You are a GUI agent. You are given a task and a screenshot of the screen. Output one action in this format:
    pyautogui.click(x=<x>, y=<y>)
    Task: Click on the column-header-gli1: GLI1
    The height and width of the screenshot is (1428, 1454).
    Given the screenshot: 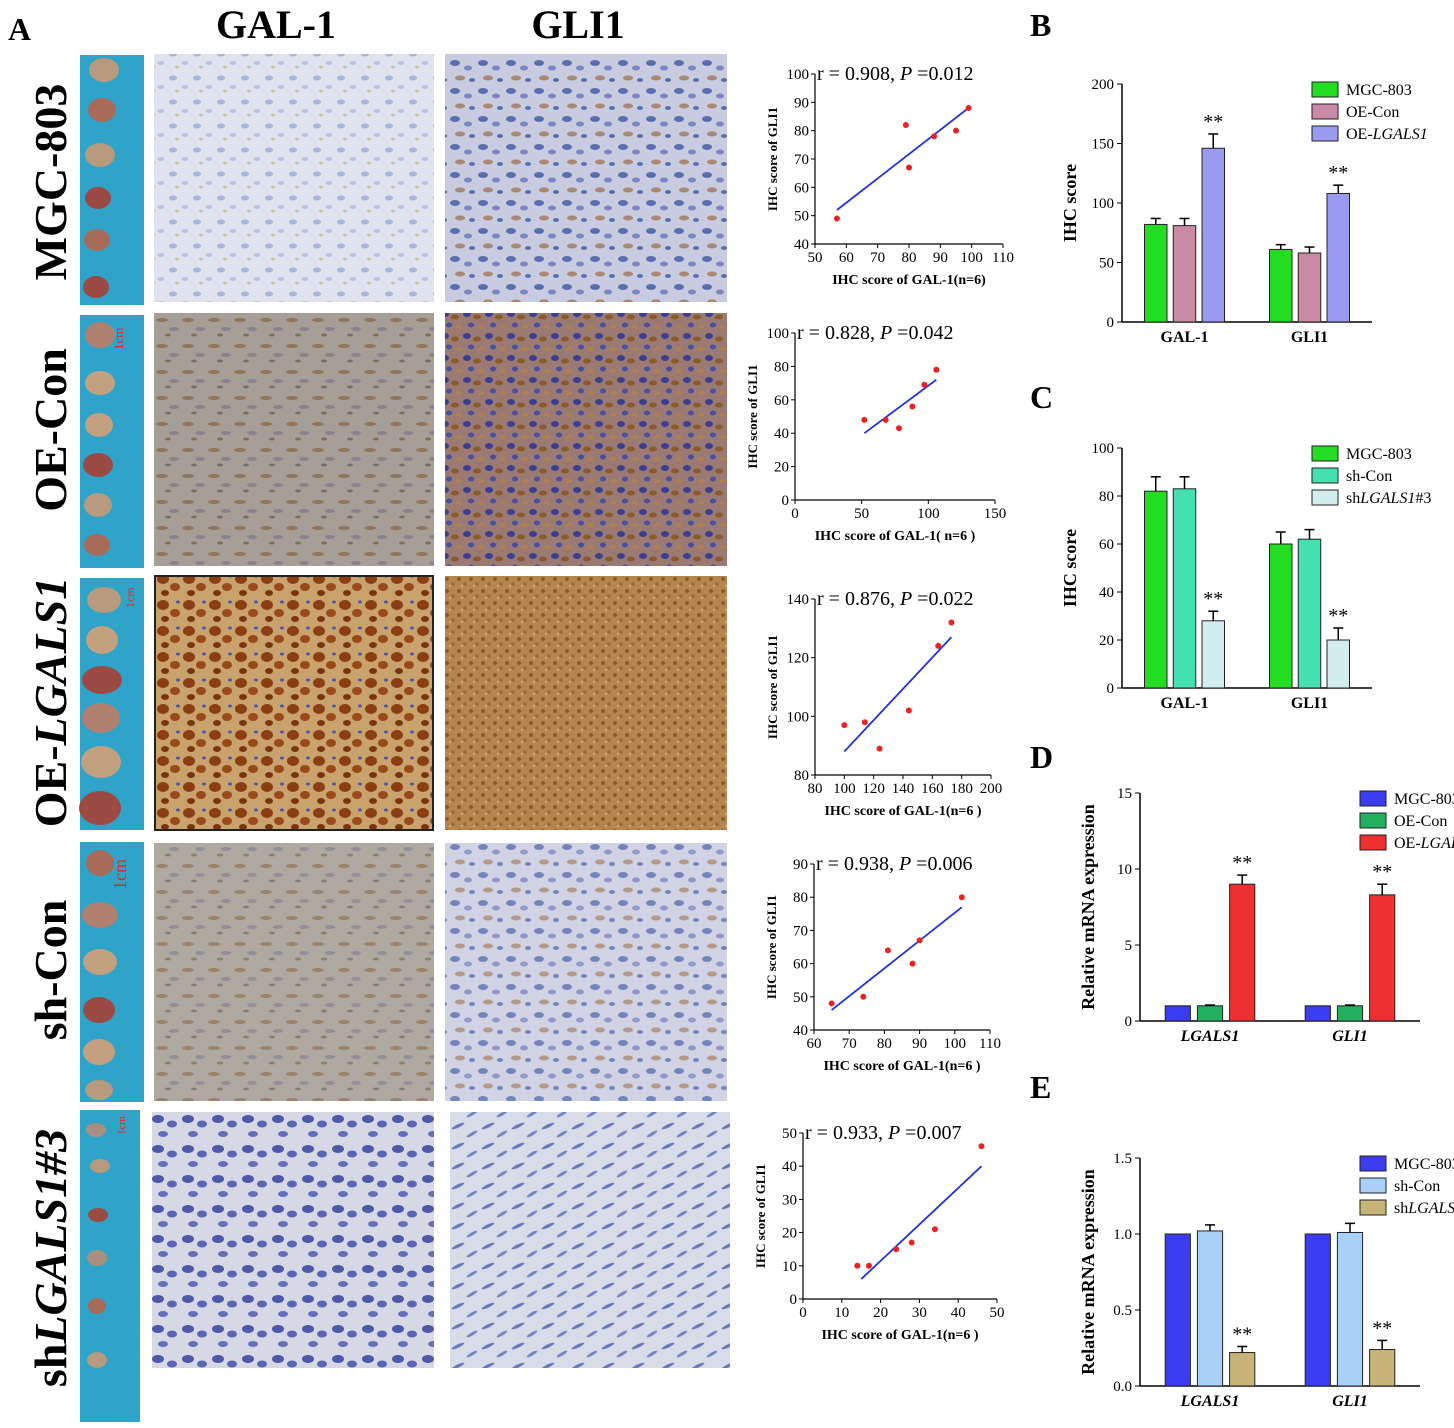 What is the action you would take?
    pyautogui.click(x=577, y=24)
    